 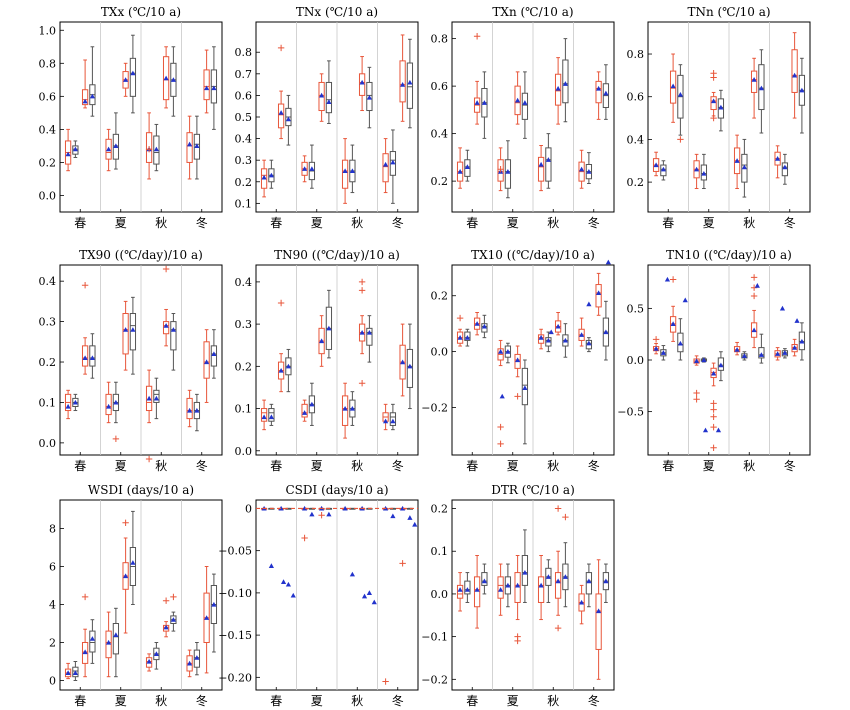 I want to click on panel-10-category-label: 春, so click(x=472, y=701).